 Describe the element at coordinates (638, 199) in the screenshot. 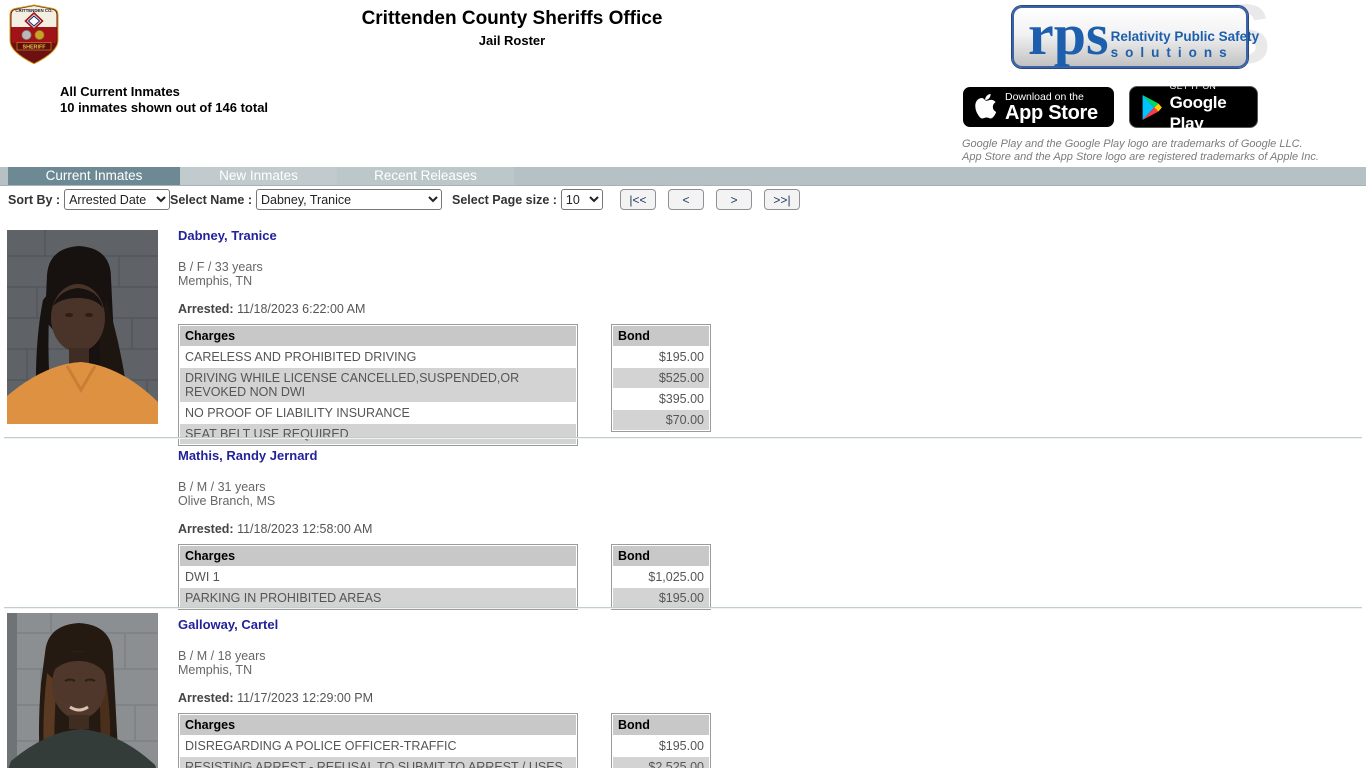

I see `first-page-button: |<<` at that location.